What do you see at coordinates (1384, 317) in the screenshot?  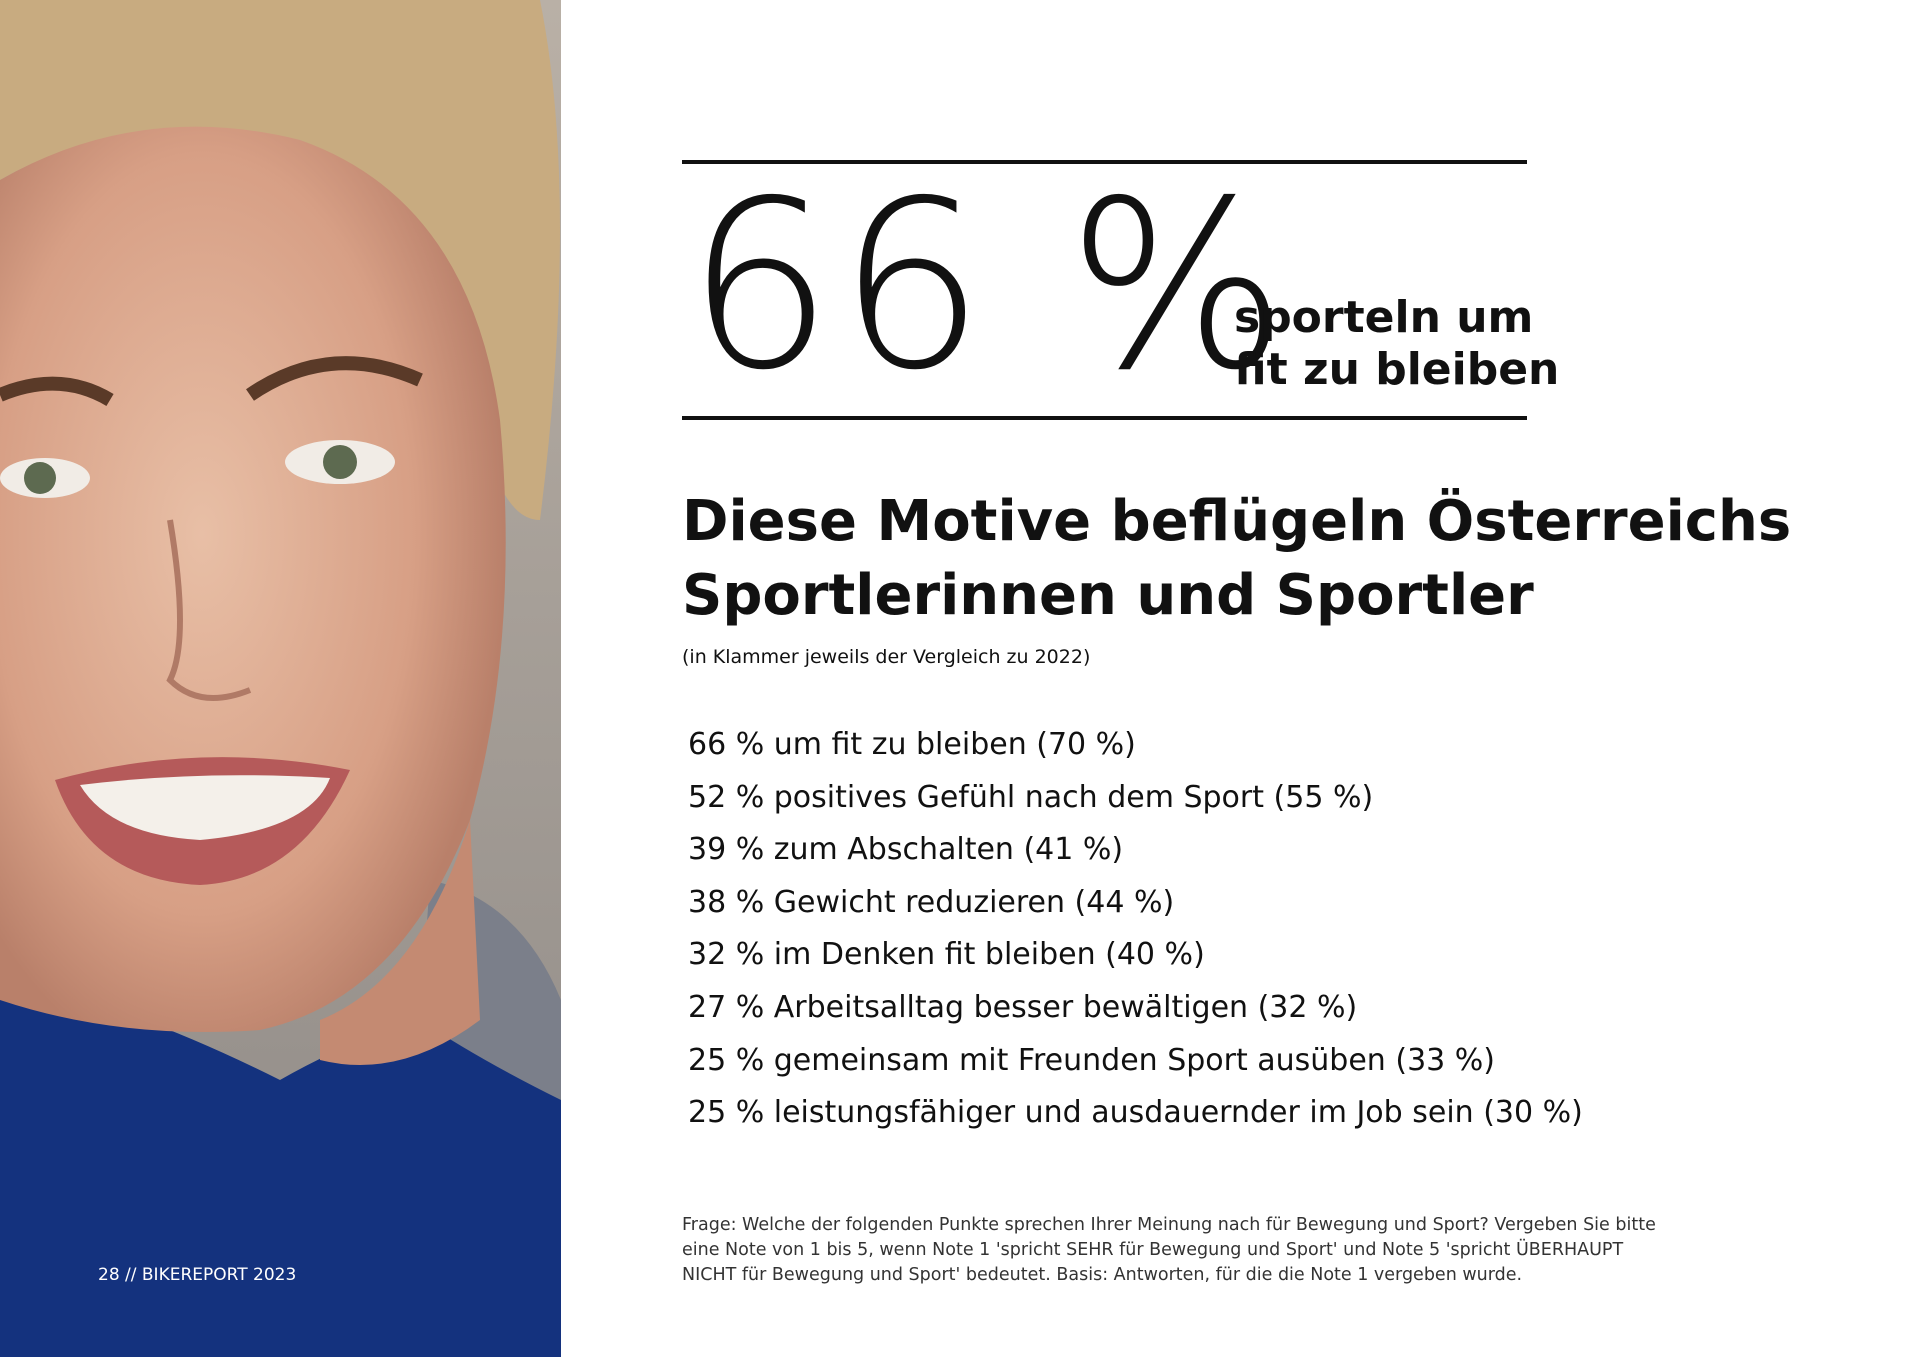 I see `caption-line: sporteln um` at bounding box center [1384, 317].